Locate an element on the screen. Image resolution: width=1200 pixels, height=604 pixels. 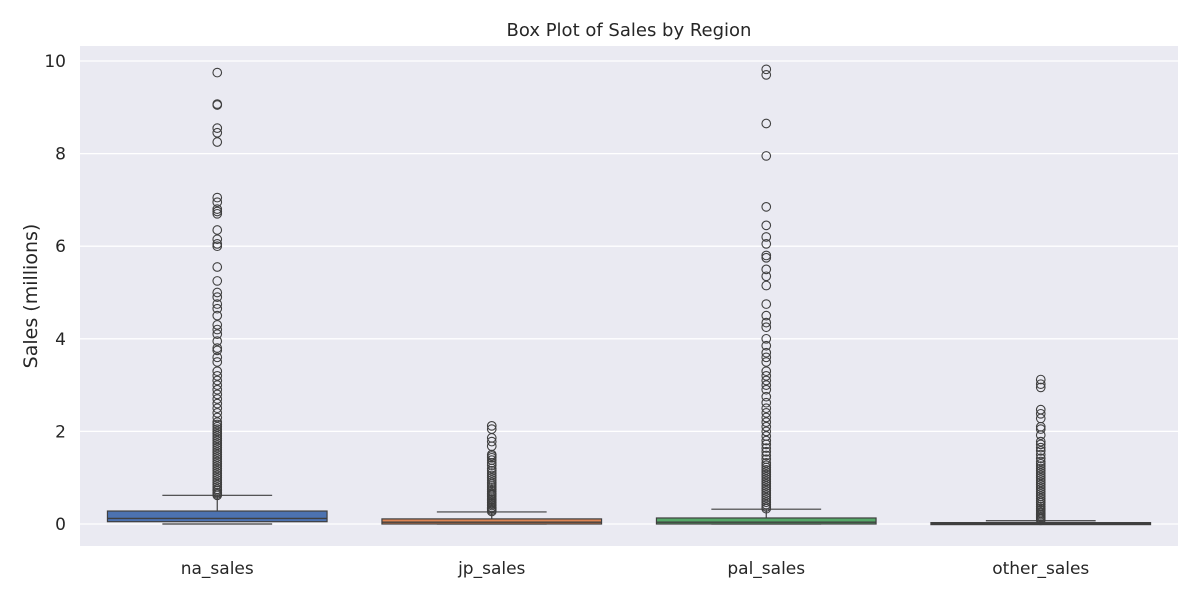
x-tick-label: pal_sales is located at coordinates (766, 569).